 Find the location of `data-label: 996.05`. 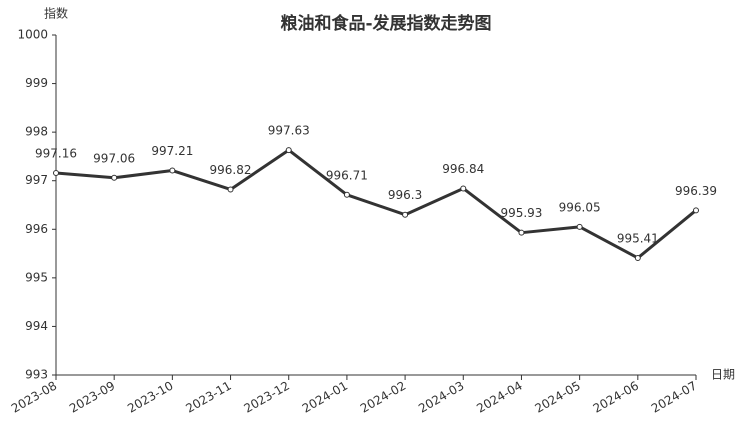

data-label: 996.05 is located at coordinates (580, 207).